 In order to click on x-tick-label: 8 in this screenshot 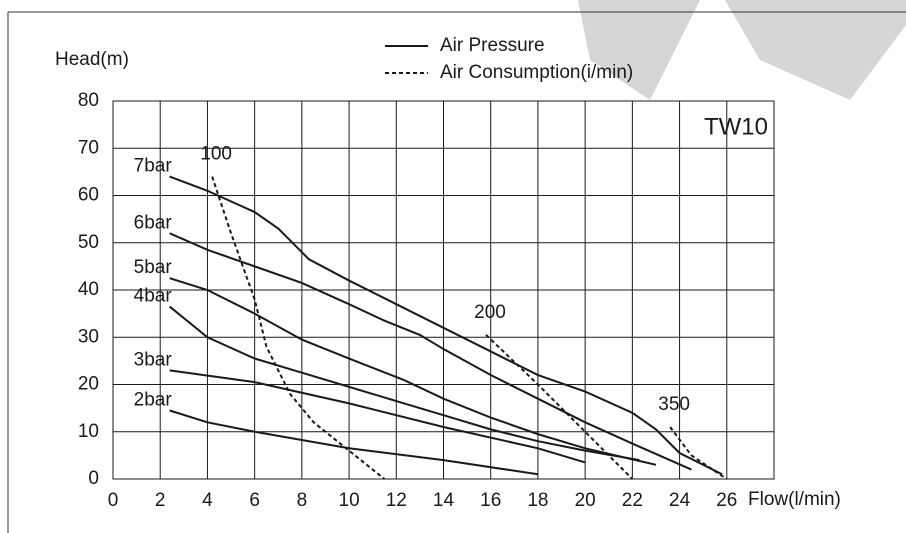, I will do `click(302, 500)`.